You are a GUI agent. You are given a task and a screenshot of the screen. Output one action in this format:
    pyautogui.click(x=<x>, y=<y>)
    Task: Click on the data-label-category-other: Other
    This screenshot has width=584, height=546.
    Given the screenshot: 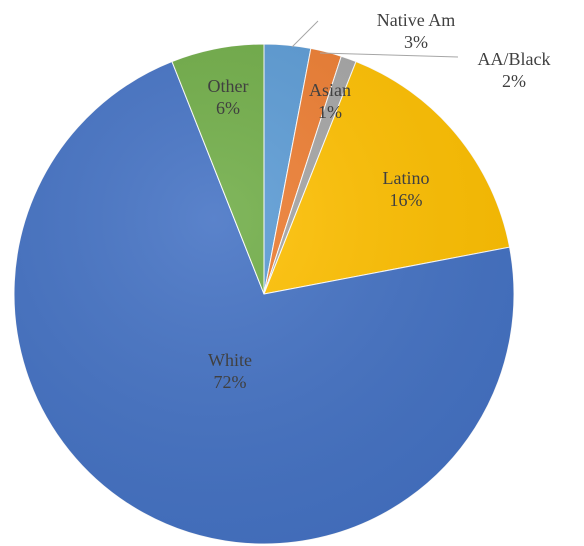 What is the action you would take?
    pyautogui.click(x=228, y=86)
    